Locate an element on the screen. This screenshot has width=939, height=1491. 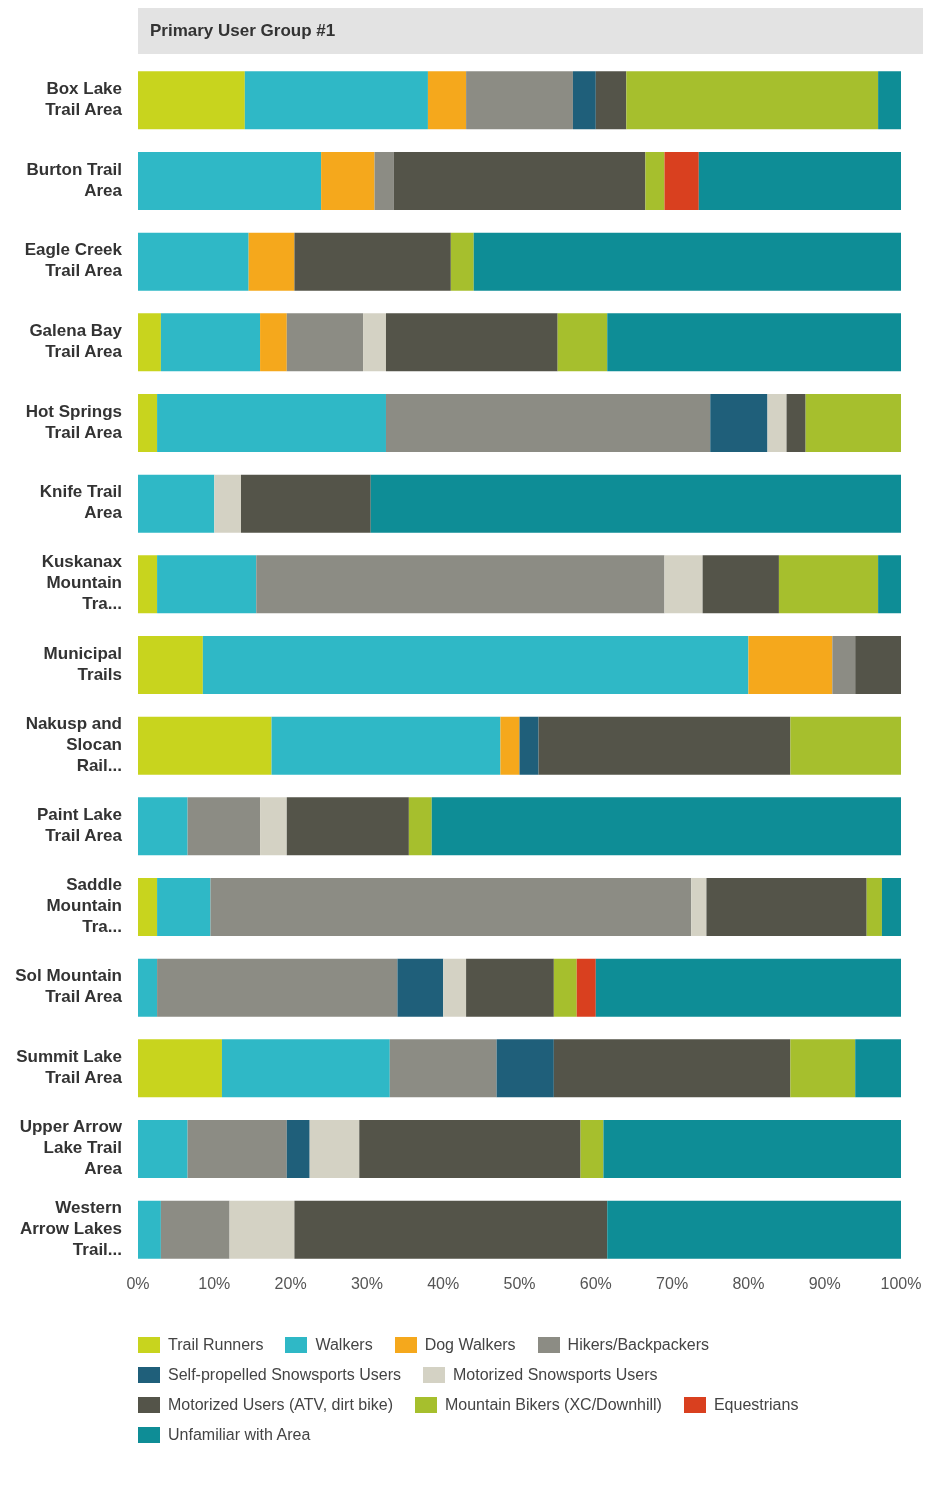
x-tick-label: 40% is located at coordinates (443, 1284).